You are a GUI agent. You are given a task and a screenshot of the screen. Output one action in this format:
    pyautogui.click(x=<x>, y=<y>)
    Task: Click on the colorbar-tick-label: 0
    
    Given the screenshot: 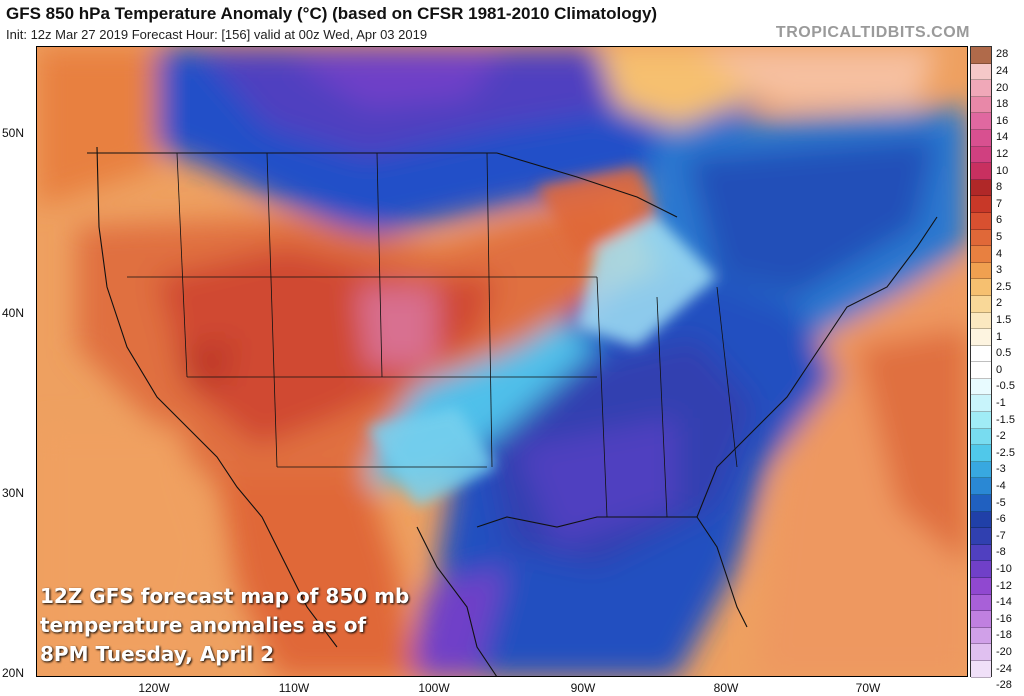 What is the action you would take?
    pyautogui.click(x=999, y=369)
    